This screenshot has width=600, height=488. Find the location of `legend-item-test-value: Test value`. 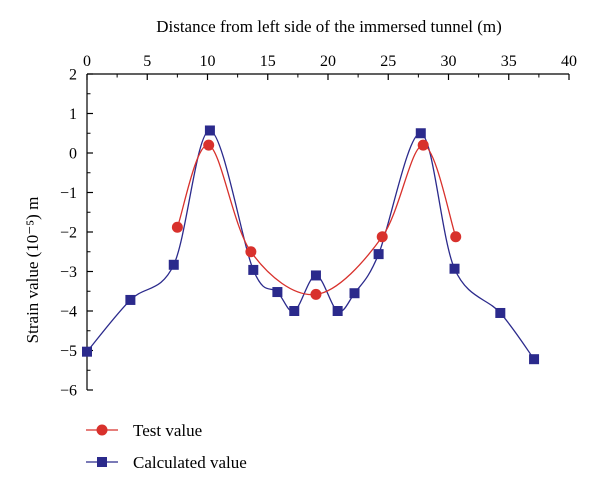

legend-item-test-value: Test value is located at coordinates (144, 430).